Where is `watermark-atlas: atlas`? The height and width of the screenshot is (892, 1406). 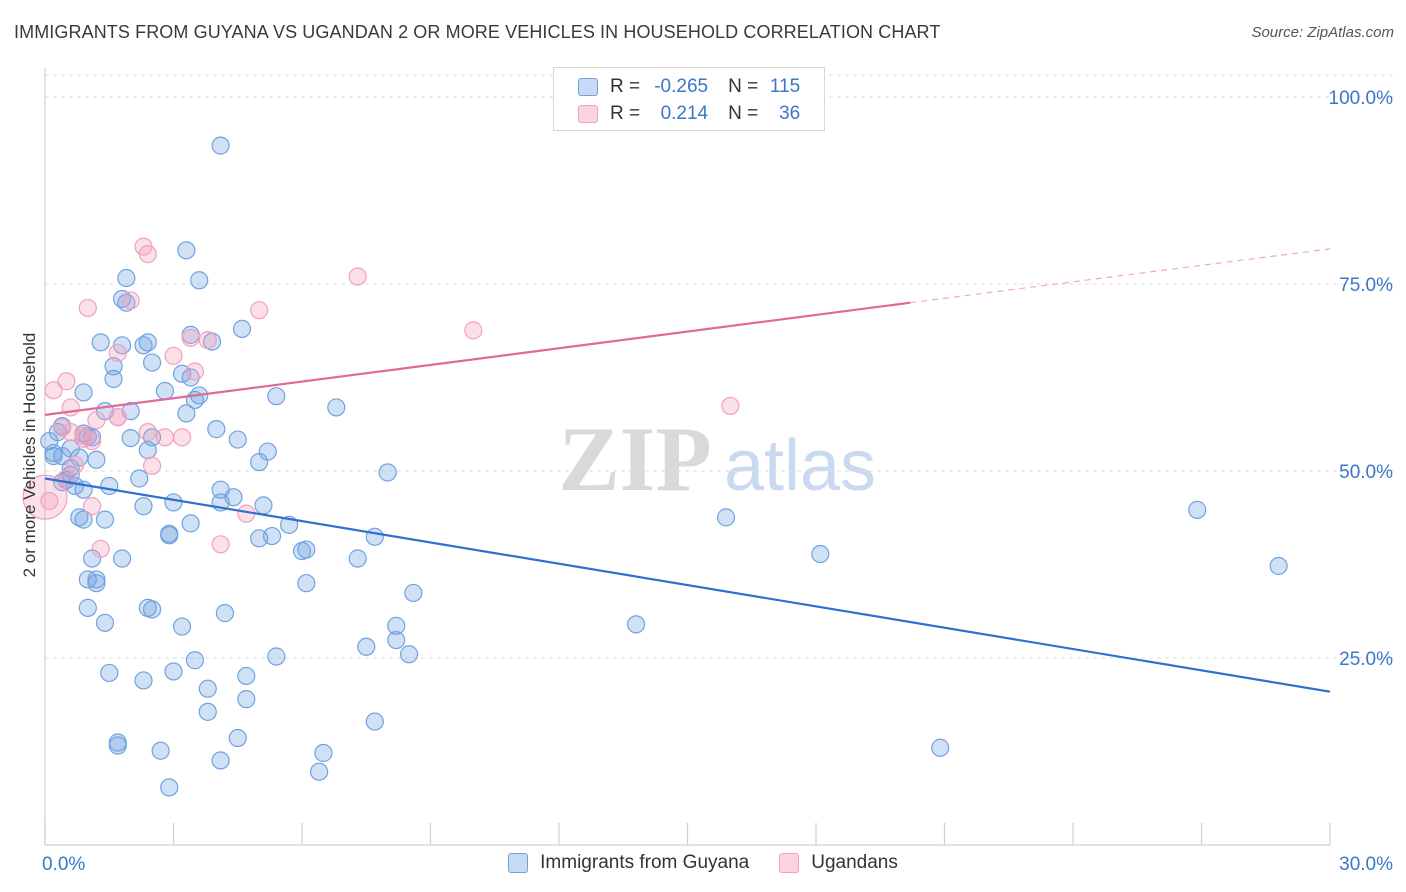
watermark-atlas: atlas is located at coordinates (800, 466).